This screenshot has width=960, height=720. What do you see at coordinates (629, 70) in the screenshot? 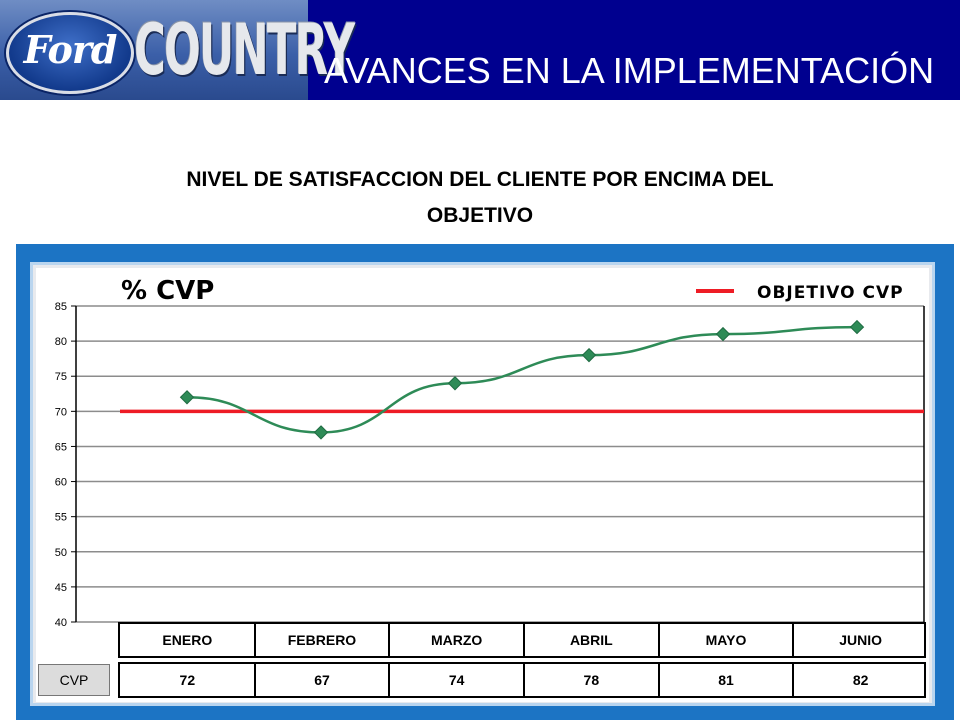
I see `page-title: AVANCES EN LA IMPLEMENTACIÓN` at bounding box center [629, 70].